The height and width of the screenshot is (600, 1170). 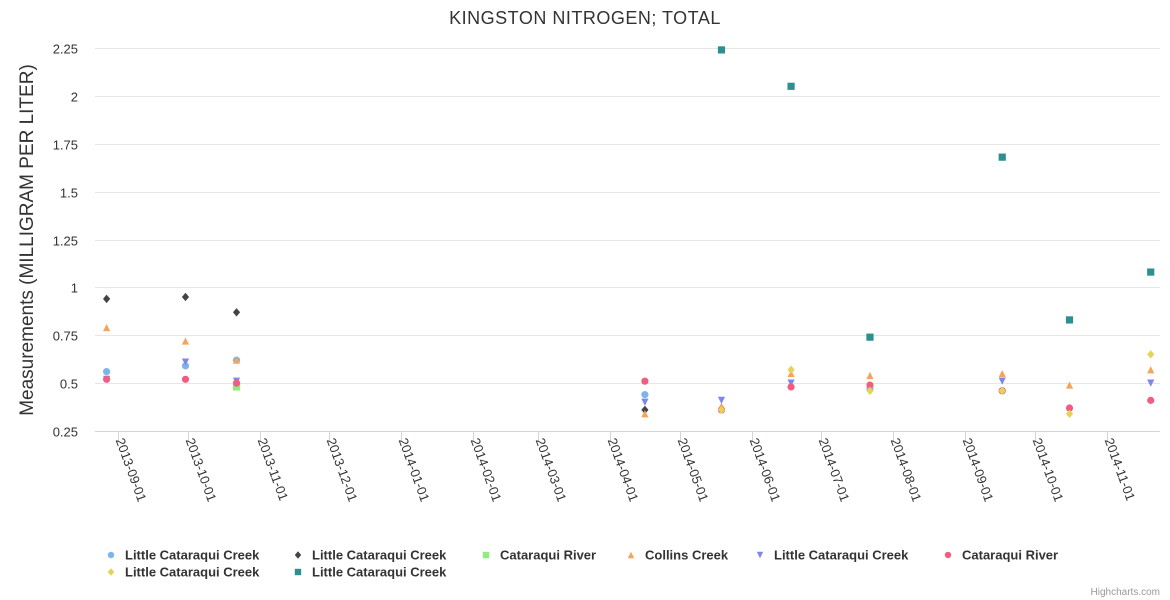 What do you see at coordinates (65, 49) in the screenshot?
I see `y-tick-label: 2.25` at bounding box center [65, 49].